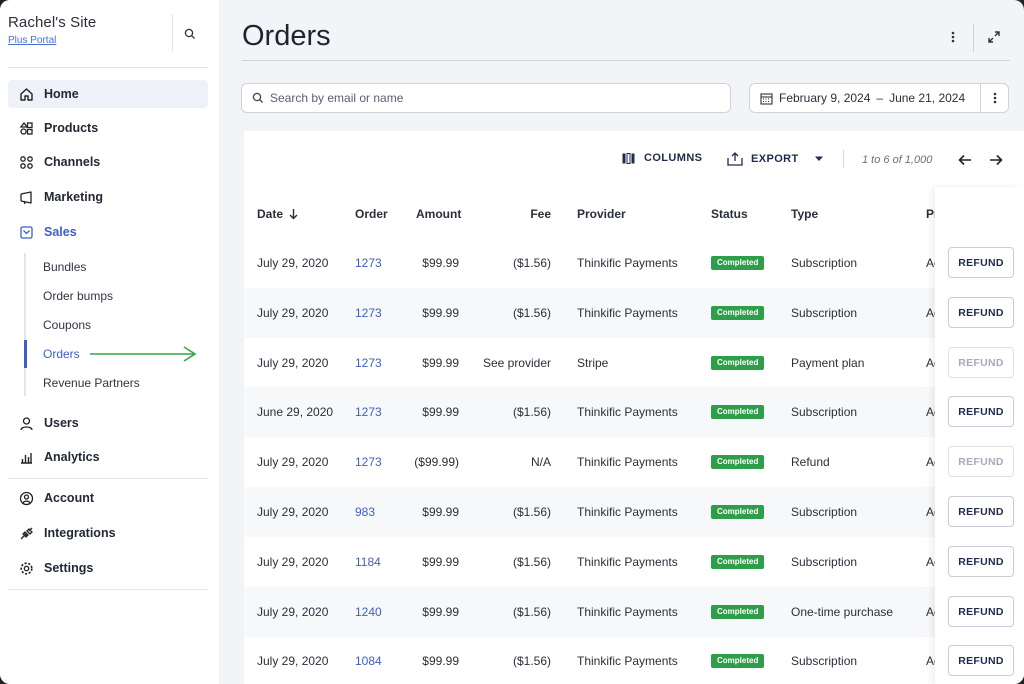 This screenshot has height=684, width=1024. I want to click on nav-home: Home, so click(108, 94).